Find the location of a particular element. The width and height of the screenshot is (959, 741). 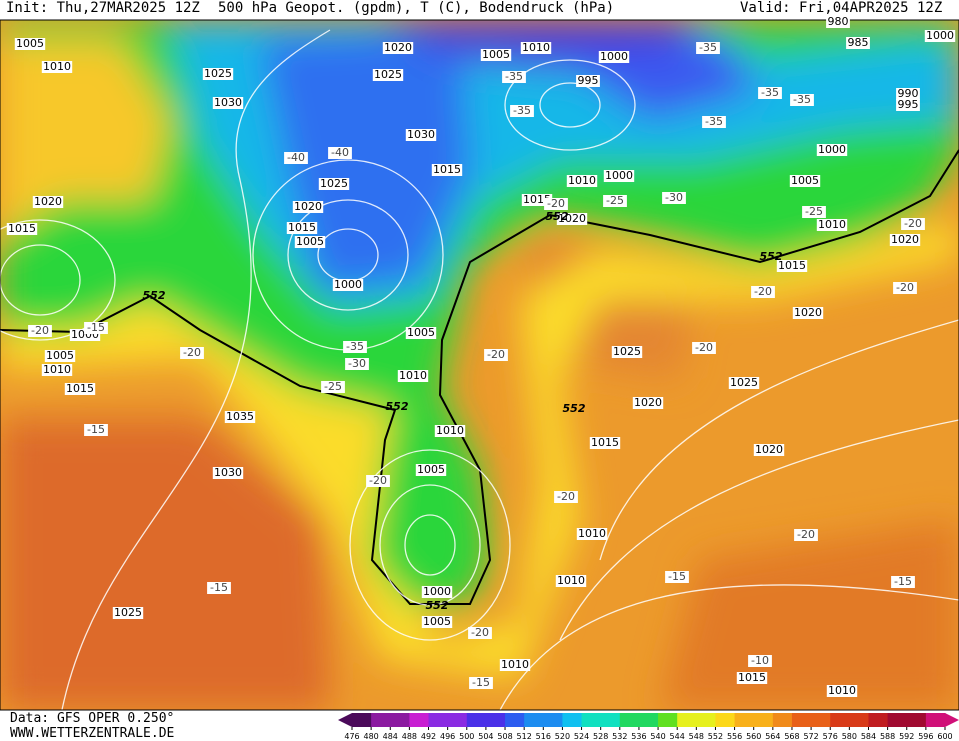

colorbar-tick-label: 480 is located at coordinates (370, 736).